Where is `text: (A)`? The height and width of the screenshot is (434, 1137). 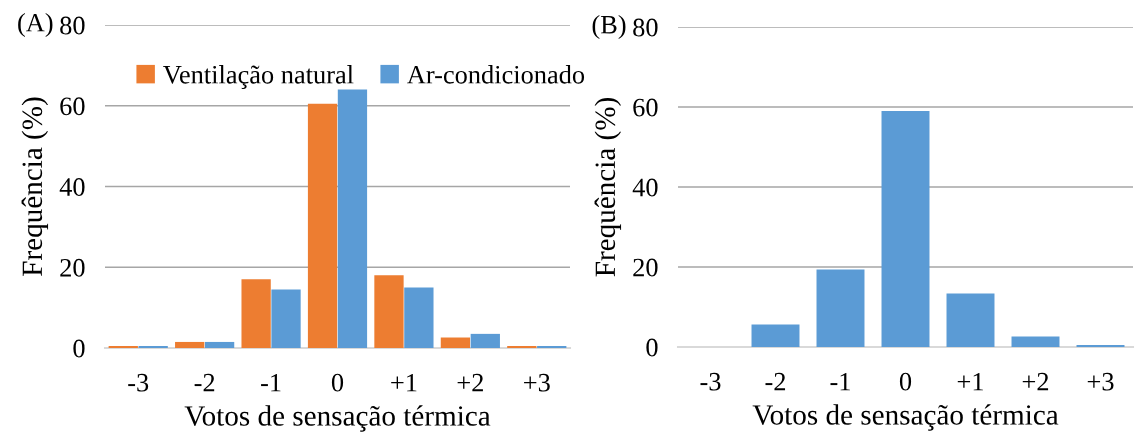
text: (A) is located at coordinates (35, 25).